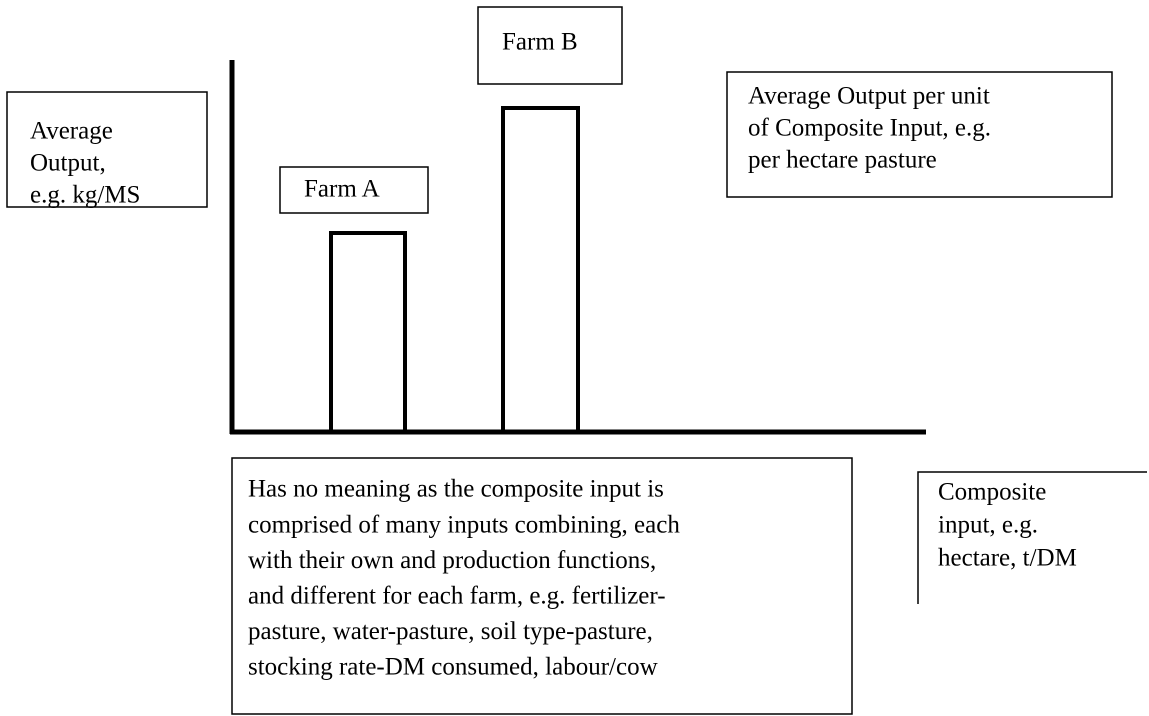  What do you see at coordinates (464, 524) in the screenshot?
I see `note-text: comprised of many inputs combining, each` at bounding box center [464, 524].